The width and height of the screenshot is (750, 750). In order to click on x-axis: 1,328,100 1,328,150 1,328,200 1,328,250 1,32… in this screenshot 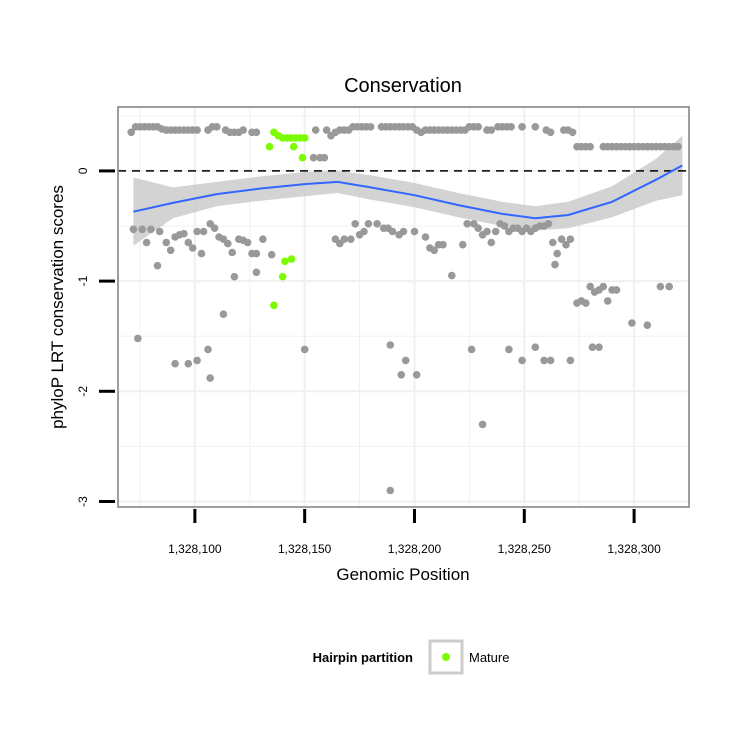, I will do `click(414, 532)`.